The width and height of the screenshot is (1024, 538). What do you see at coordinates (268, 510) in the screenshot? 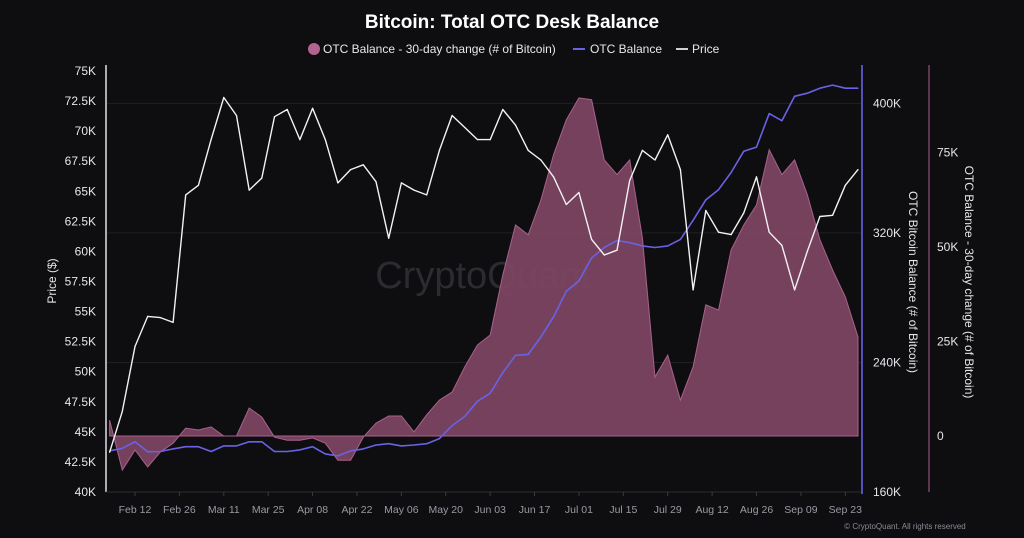
I see `x-tick-label: Mar 25` at bounding box center [268, 510].